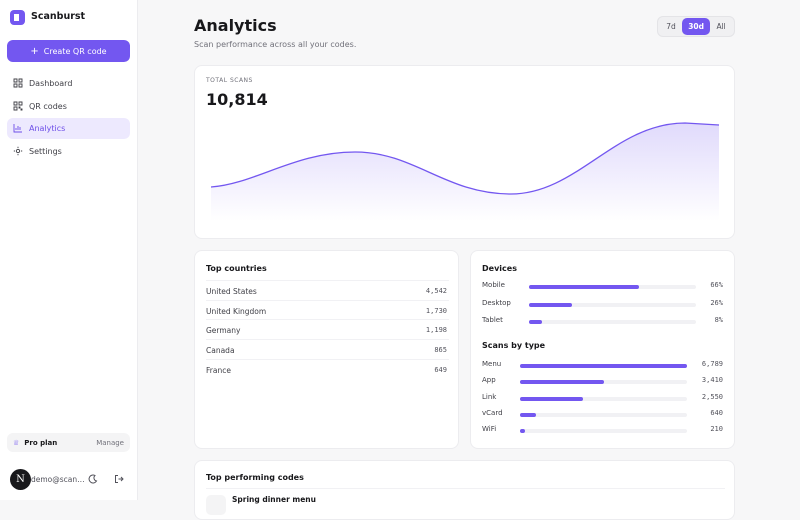 This screenshot has width=800, height=520. I want to click on bar-value: 2,550, so click(712, 396).